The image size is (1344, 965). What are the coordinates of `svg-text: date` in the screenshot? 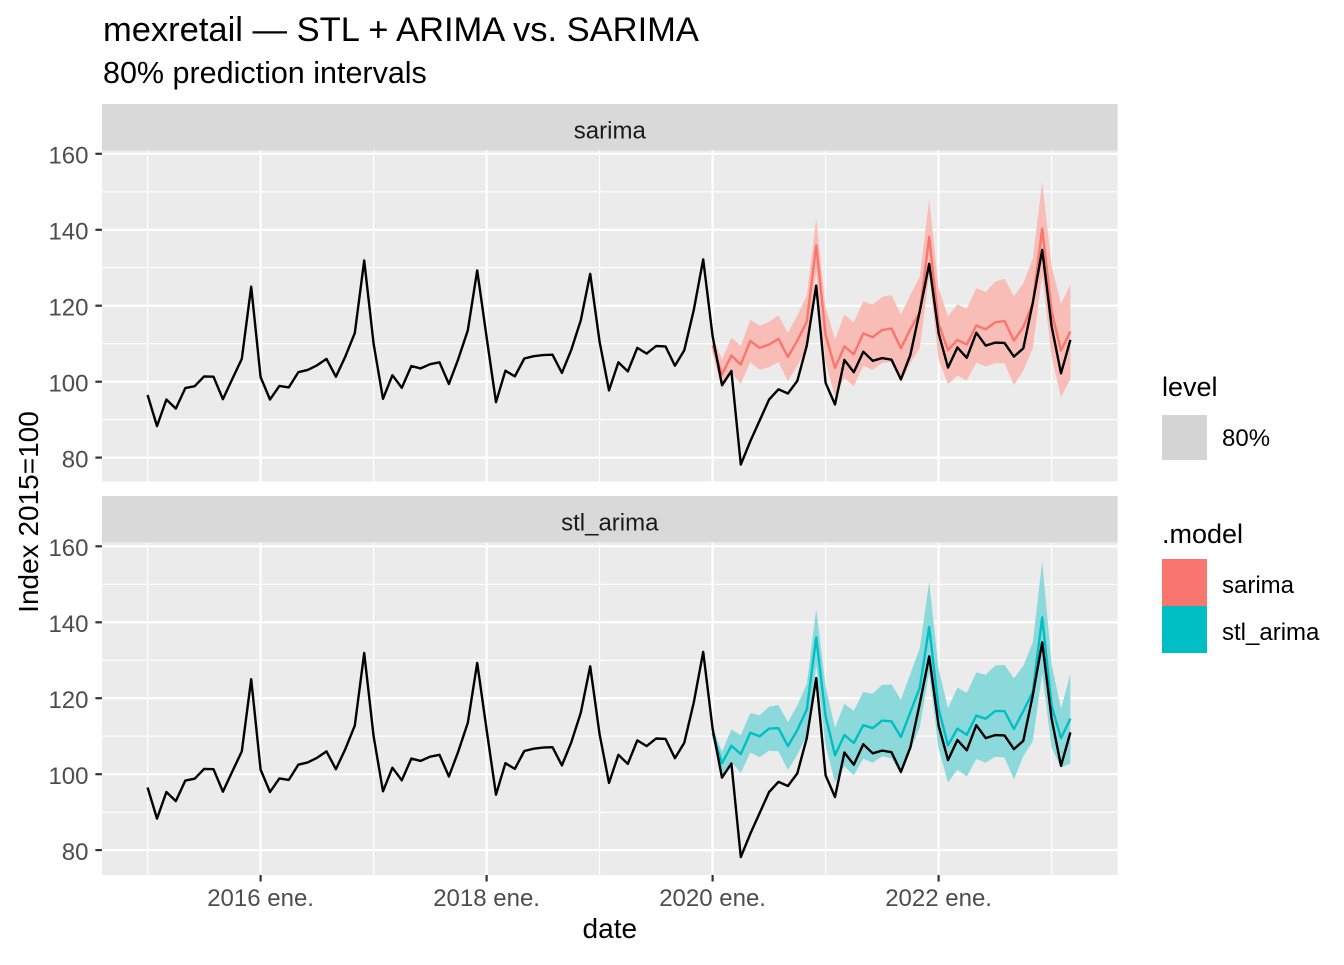 It's located at (610, 928).